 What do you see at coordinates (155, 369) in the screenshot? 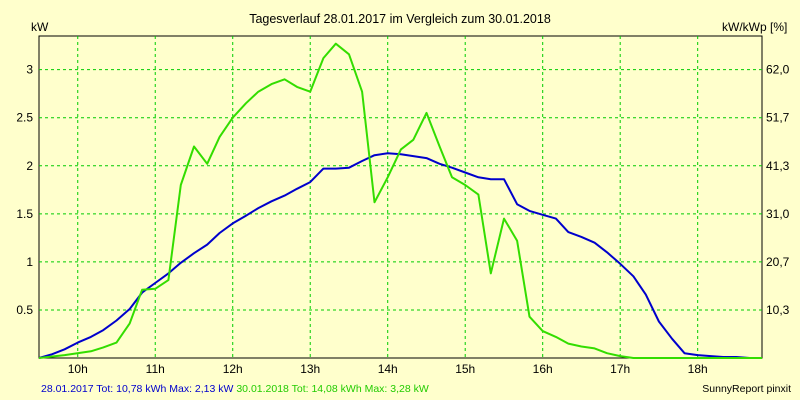
I see `x-tick-label-11h: 11h` at bounding box center [155, 369].